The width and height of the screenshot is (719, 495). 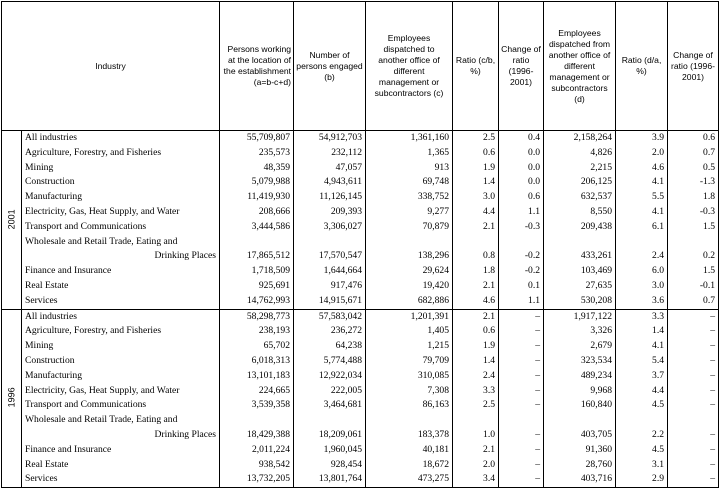 What do you see at coordinates (409, 137) in the screenshot?
I see `value-cell: 1,361,160` at bounding box center [409, 137].